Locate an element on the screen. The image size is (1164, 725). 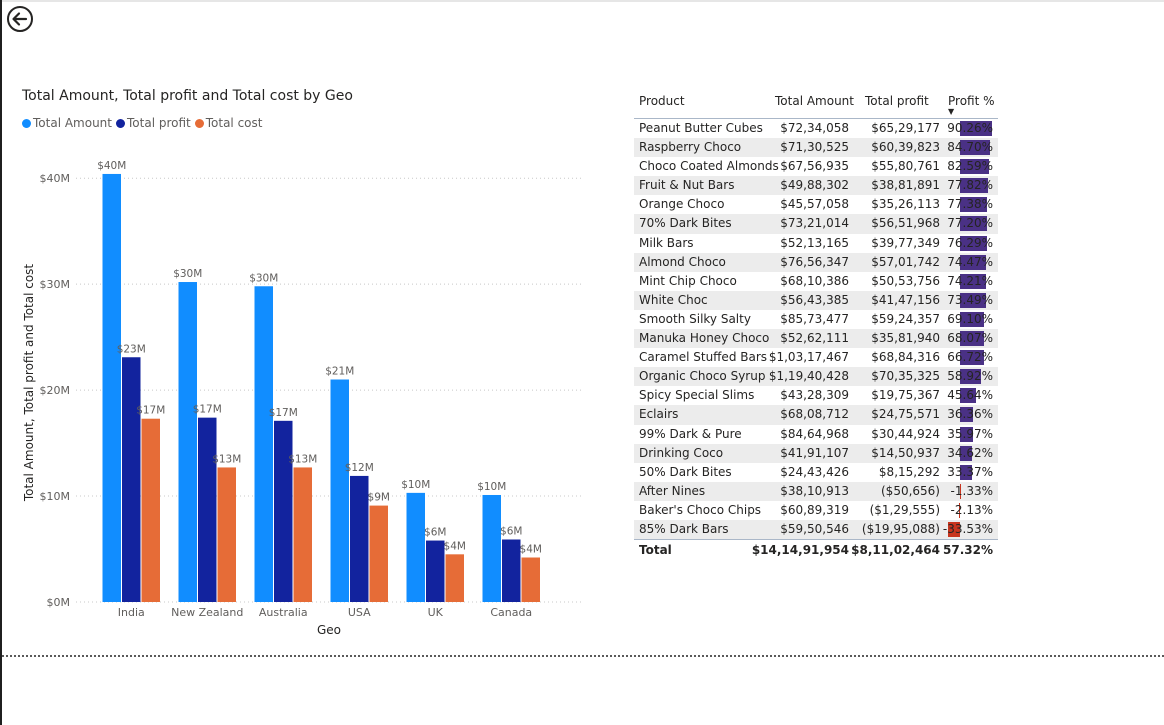
total-amount: $14,14,91,954 is located at coordinates (800, 550).